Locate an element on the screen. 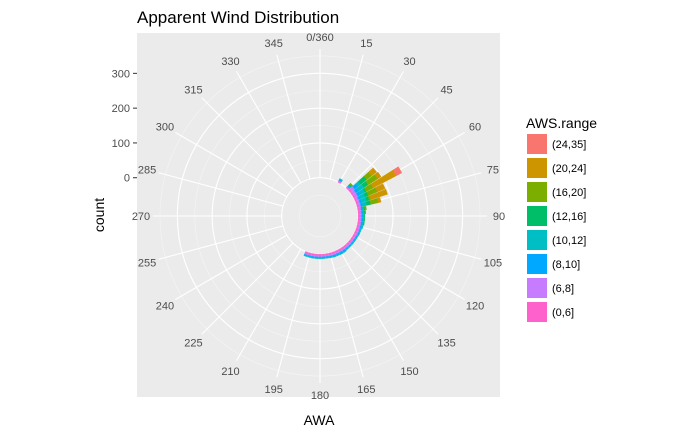  count-tick-label: 0 is located at coordinates (127, 179).